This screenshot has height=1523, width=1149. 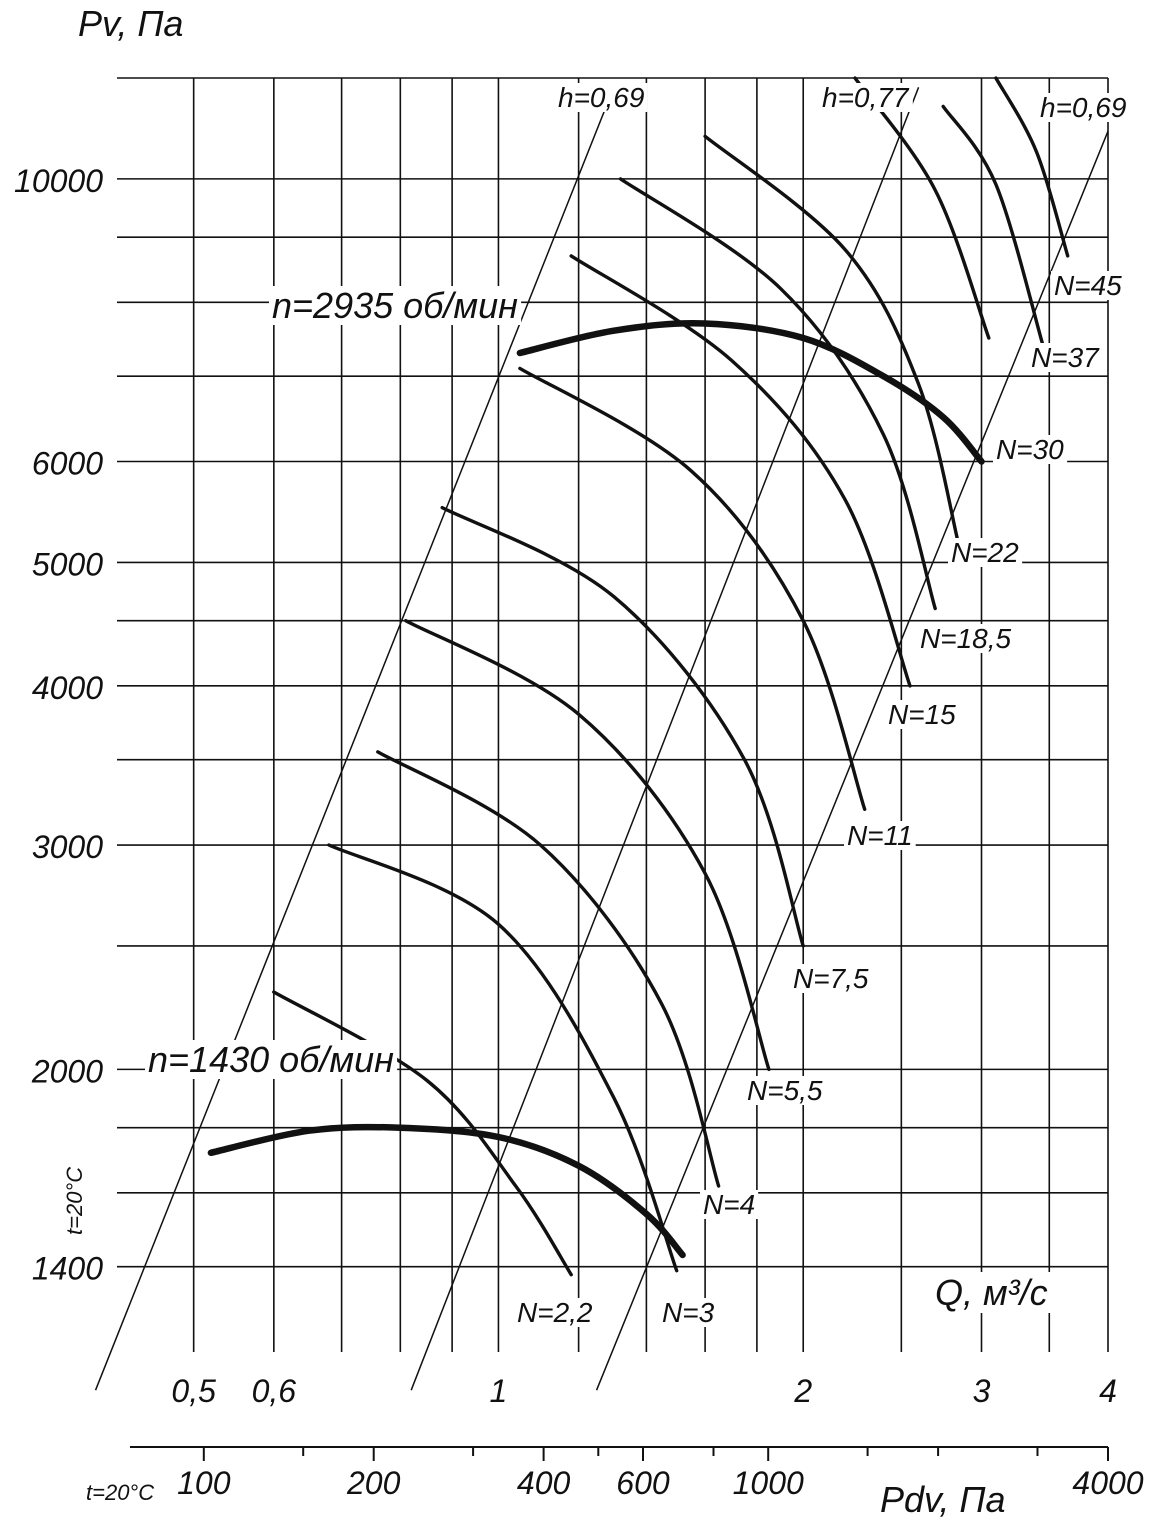 What do you see at coordinates (130, 23) in the screenshot?
I see `y-axis-title: Pv, Па` at bounding box center [130, 23].